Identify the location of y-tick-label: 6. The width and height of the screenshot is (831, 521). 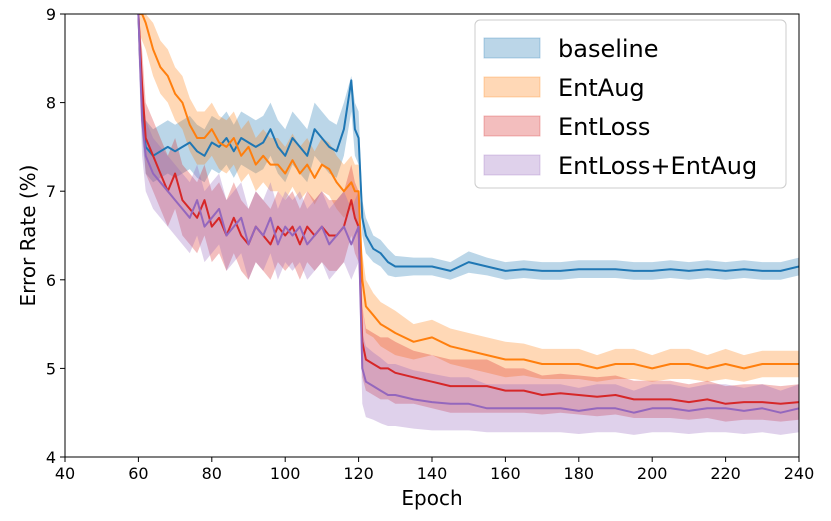
(51, 280).